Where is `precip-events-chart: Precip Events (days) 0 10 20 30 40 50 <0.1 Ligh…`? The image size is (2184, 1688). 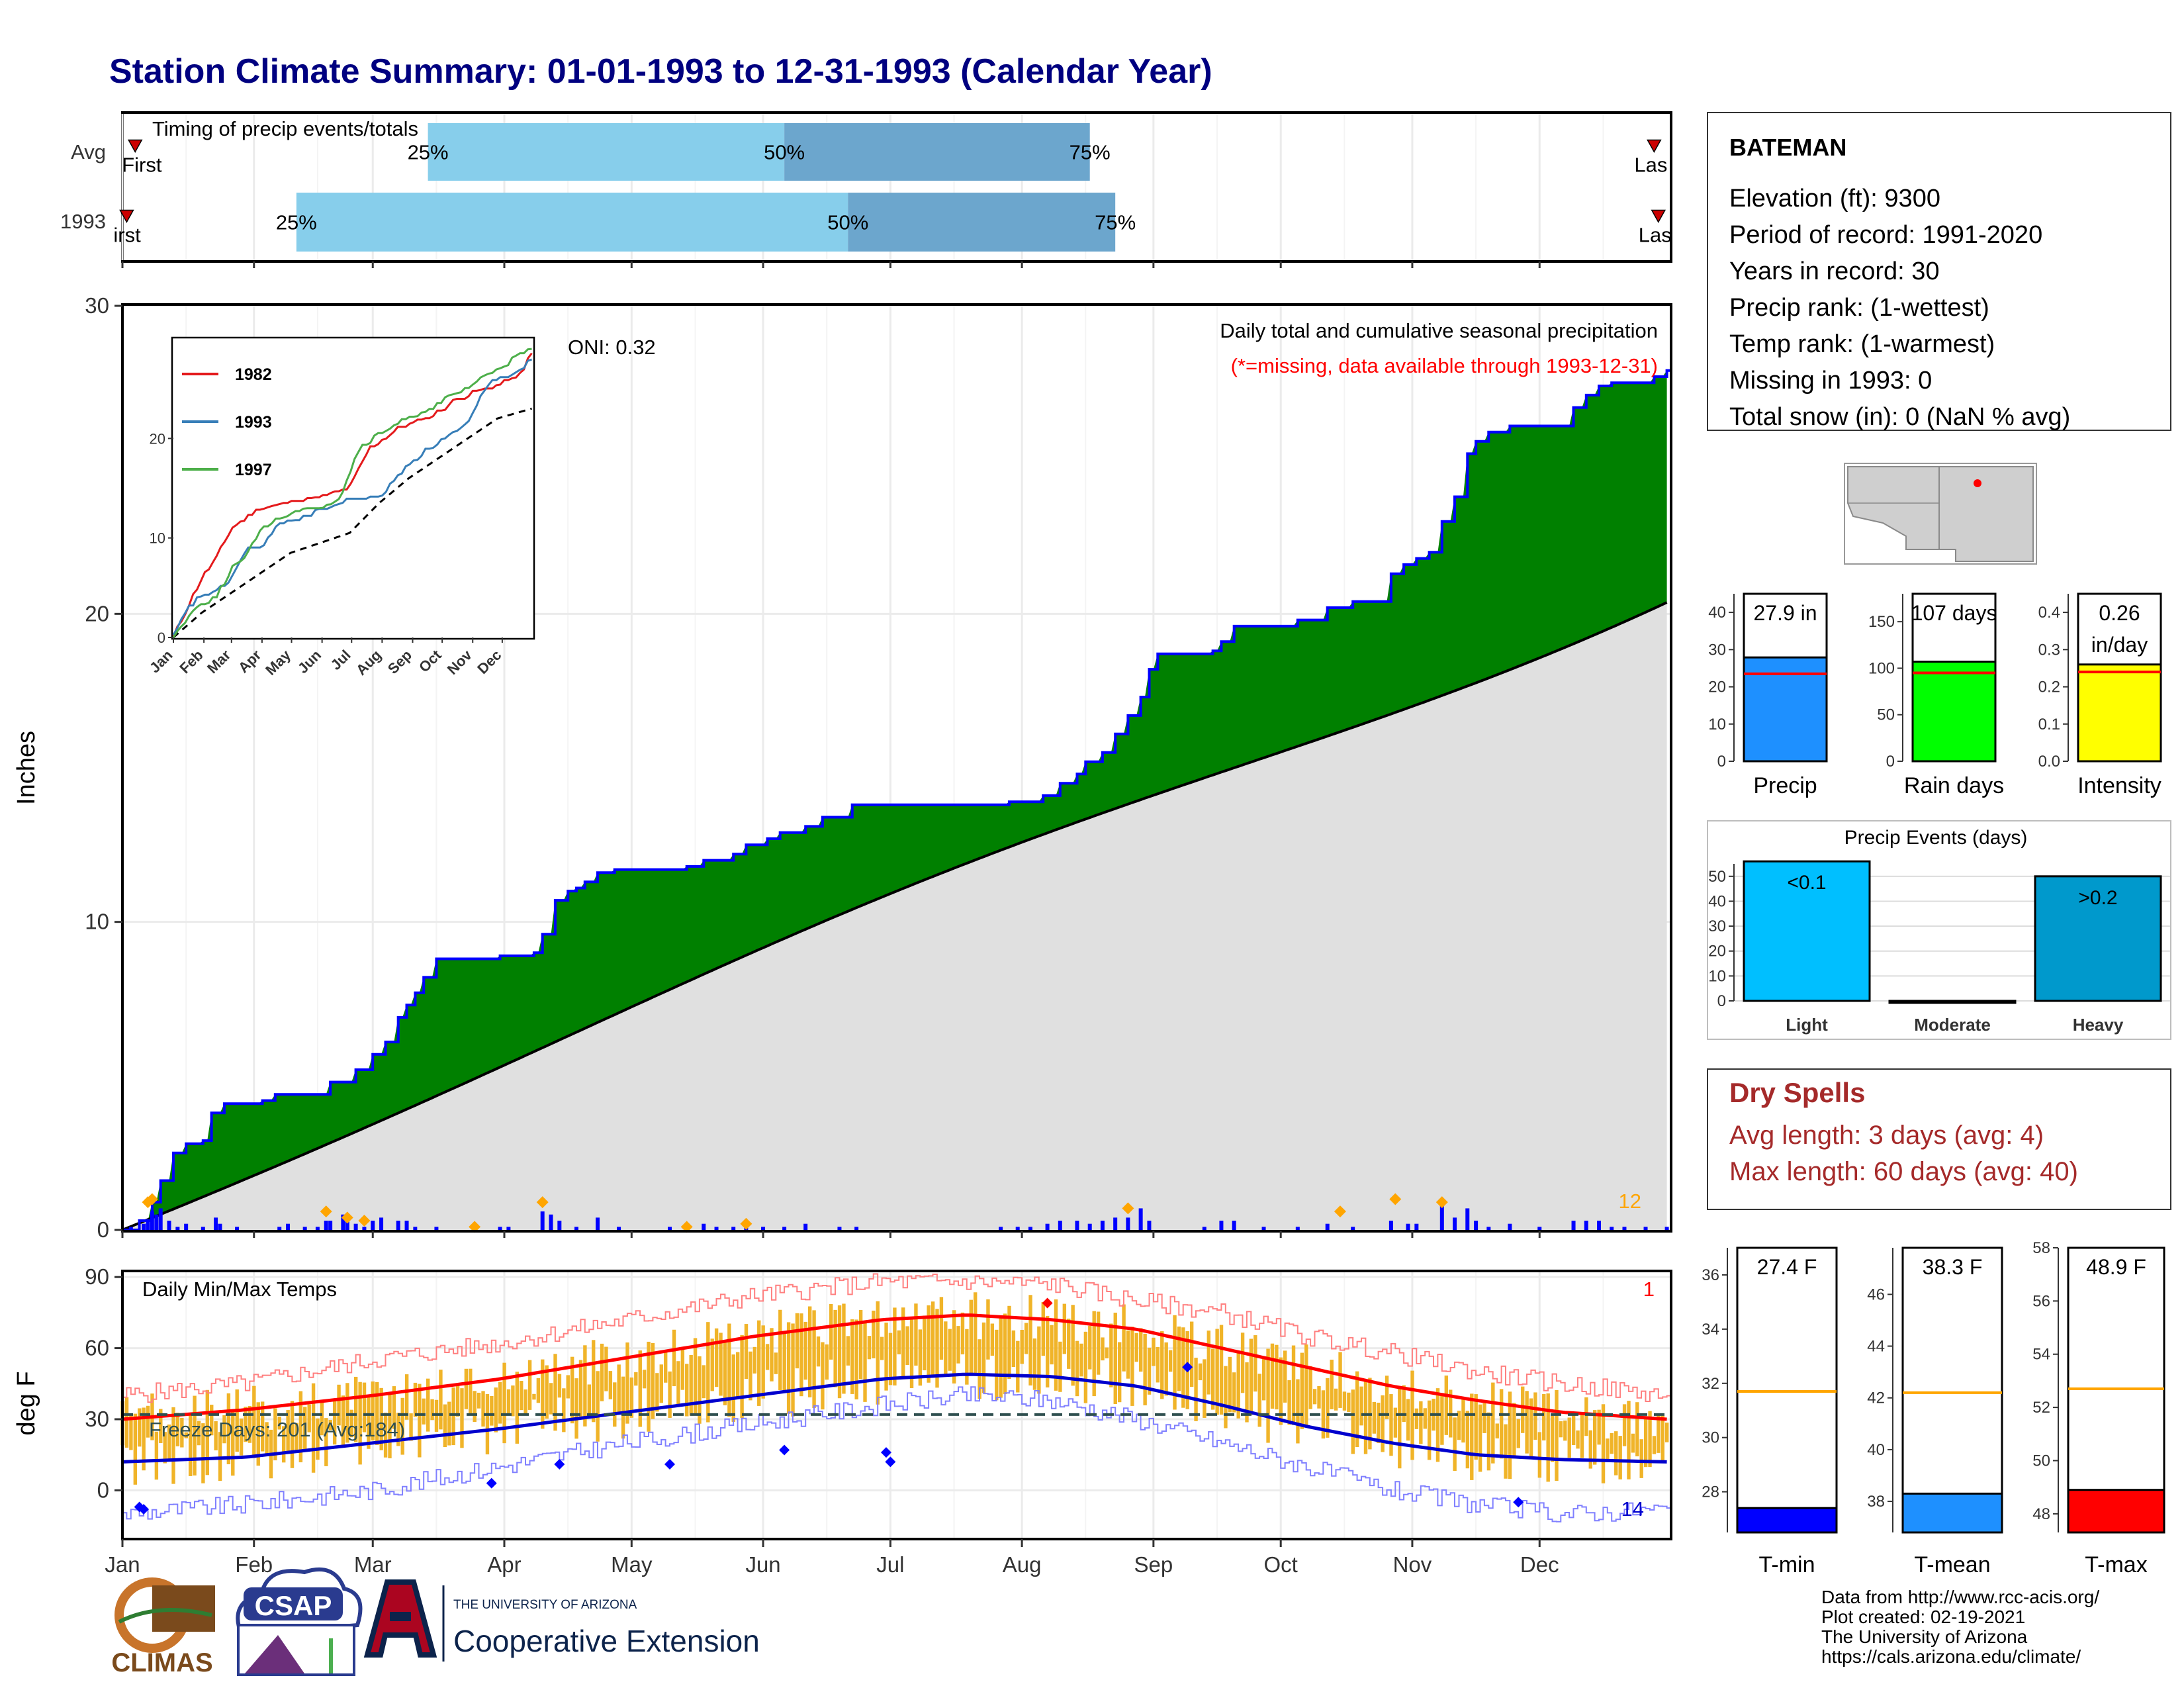 precip-events-chart: Precip Events (days) 0 10 20 30 40 50 <0.1 Ligh… is located at coordinates (1939, 930).